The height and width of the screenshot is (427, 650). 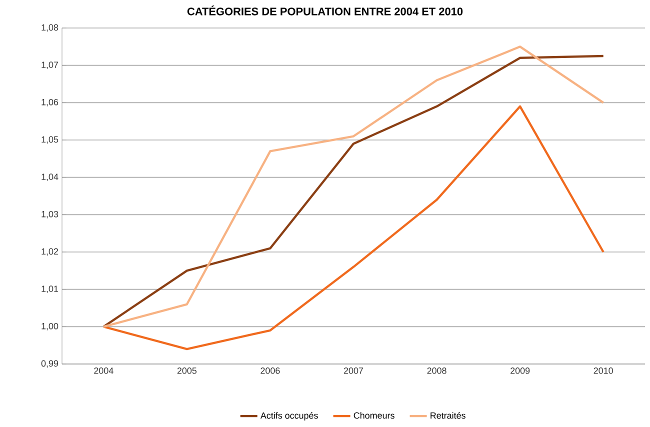 What do you see at coordinates (49, 364) in the screenshot?
I see `y-tick-label: 0,99` at bounding box center [49, 364].